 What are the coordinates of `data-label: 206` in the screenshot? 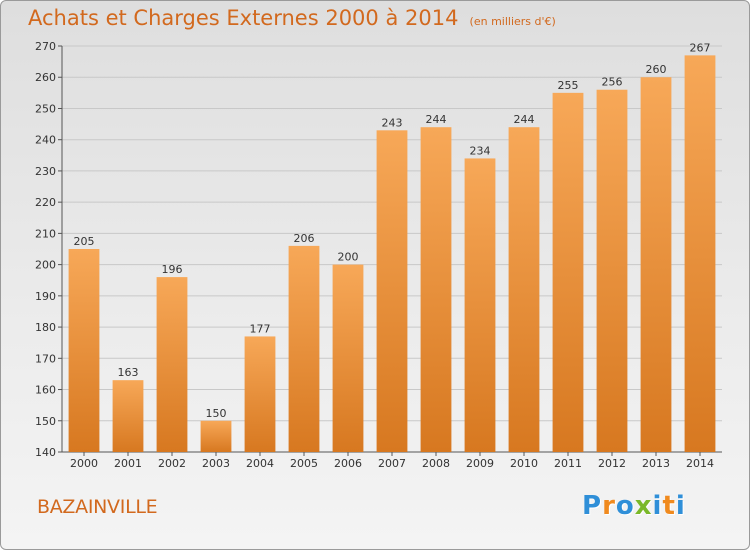 It's located at (304, 238).